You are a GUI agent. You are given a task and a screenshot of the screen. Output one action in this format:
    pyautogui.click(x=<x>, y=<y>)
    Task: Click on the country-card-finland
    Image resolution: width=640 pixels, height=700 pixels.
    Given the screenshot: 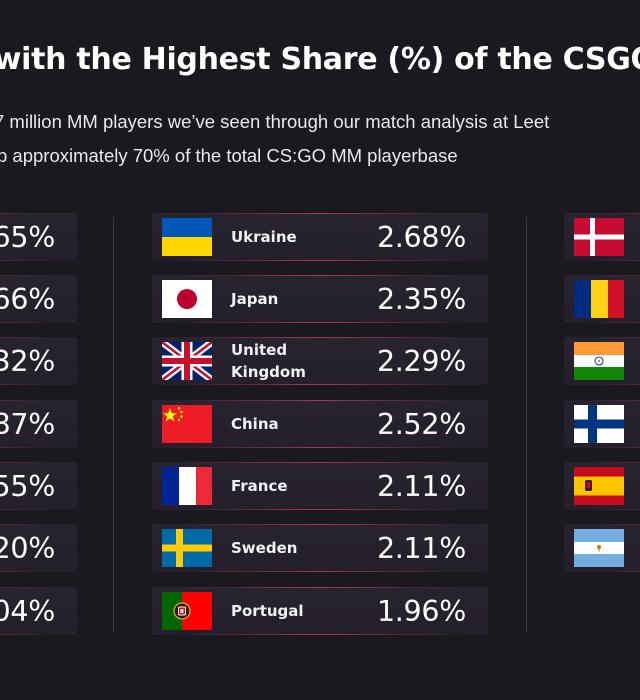 What is the action you would take?
    pyautogui.click(x=602, y=424)
    